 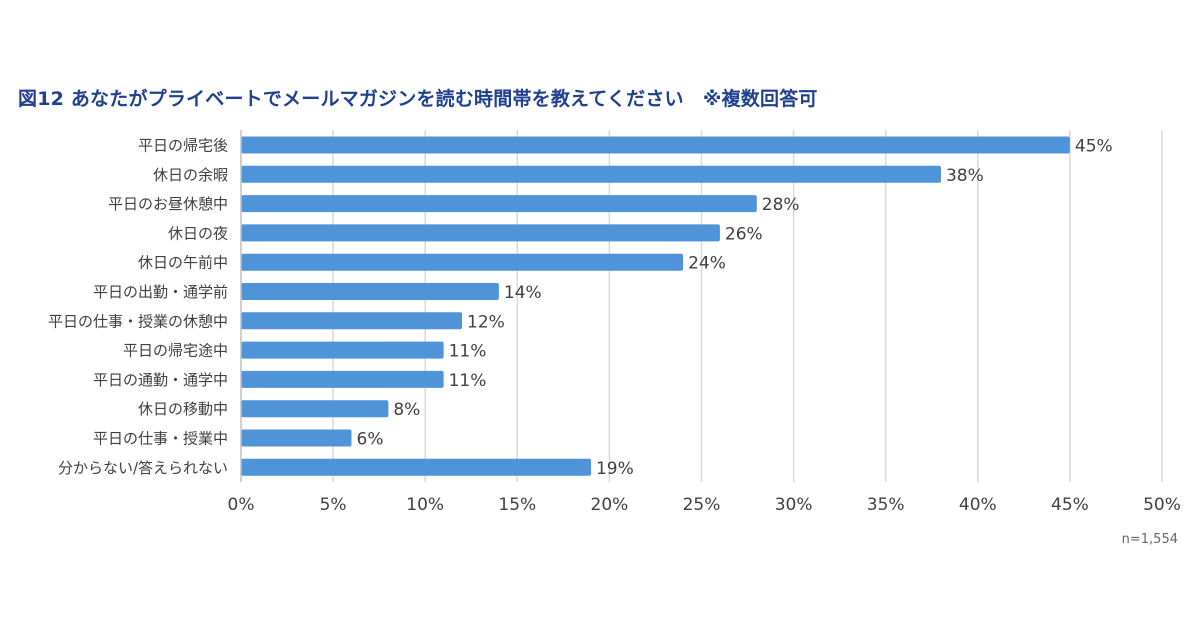 I want to click on category-label: 平日の帰宅後, so click(x=183, y=146).